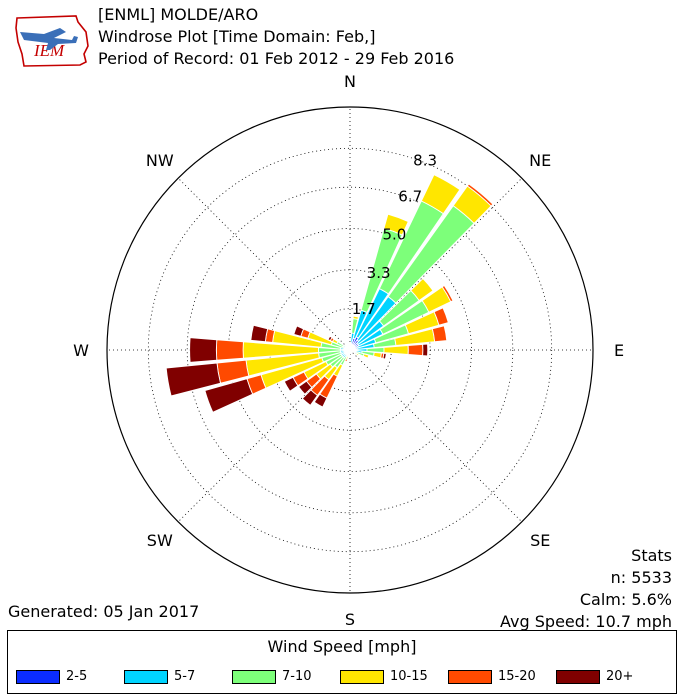 This screenshot has height=700, width=700. I want to click on legend-label: 10-15, so click(409, 676).